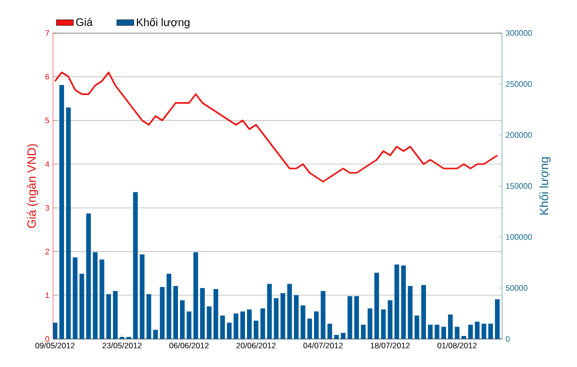  What do you see at coordinates (32, 186) in the screenshot?
I see `y-axis-title: Giá (ngàn VND)` at bounding box center [32, 186].